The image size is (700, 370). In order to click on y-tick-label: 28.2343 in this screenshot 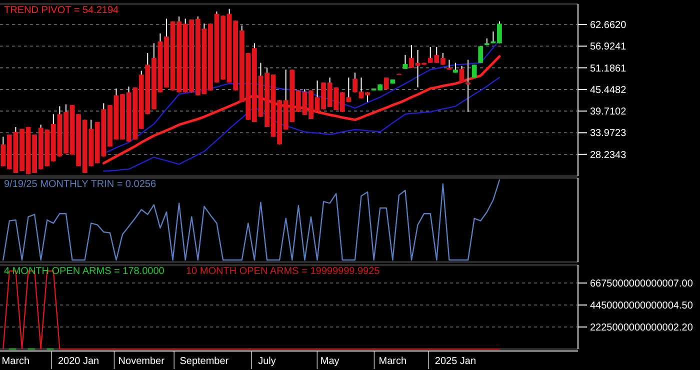, I will do `click(608, 155)`.